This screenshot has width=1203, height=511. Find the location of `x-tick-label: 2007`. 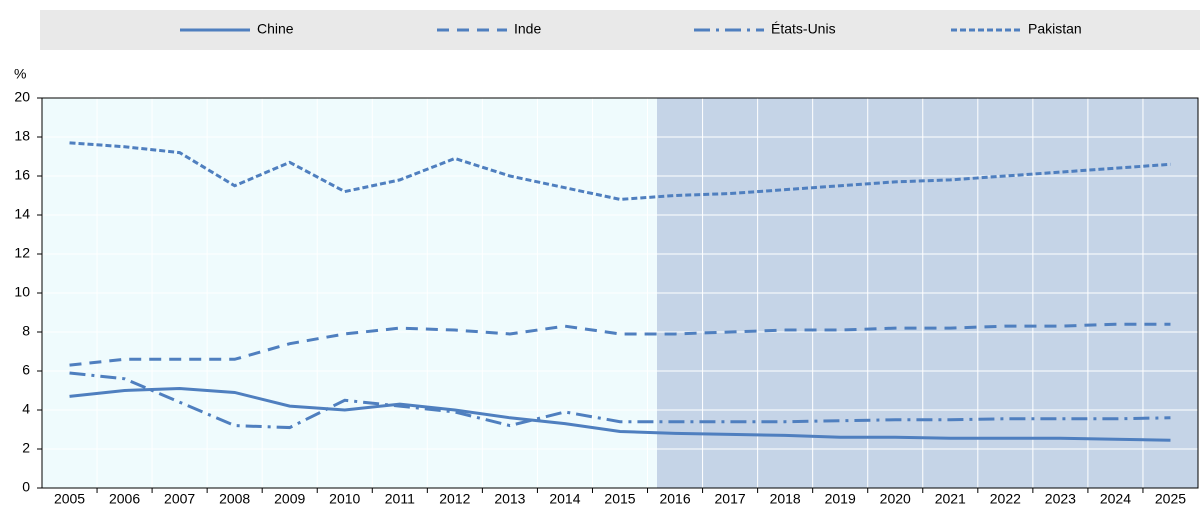

x-tick-label: 2007 is located at coordinates (179, 499).